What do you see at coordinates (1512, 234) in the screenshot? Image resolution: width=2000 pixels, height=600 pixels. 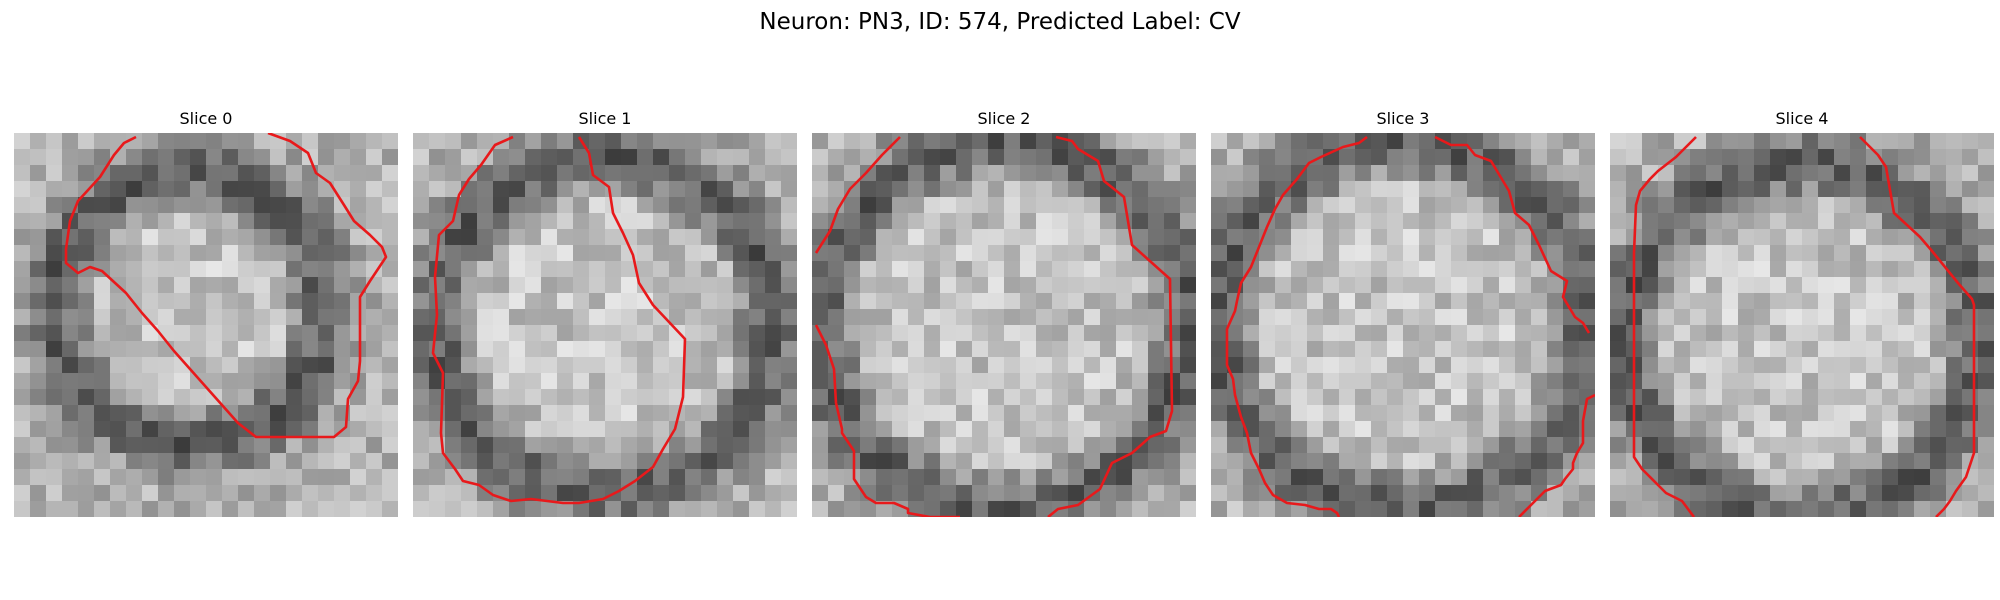 I see `segmentation-contour` at bounding box center [1512, 234].